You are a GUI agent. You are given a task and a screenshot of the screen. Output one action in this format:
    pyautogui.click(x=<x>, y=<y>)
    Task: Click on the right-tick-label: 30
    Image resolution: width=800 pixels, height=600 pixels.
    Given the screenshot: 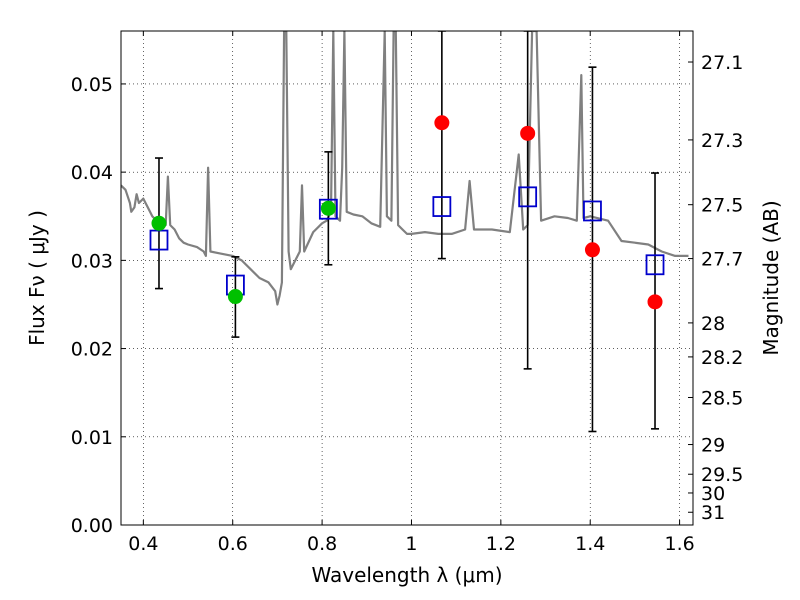 What is the action you would take?
    pyautogui.click(x=713, y=494)
    